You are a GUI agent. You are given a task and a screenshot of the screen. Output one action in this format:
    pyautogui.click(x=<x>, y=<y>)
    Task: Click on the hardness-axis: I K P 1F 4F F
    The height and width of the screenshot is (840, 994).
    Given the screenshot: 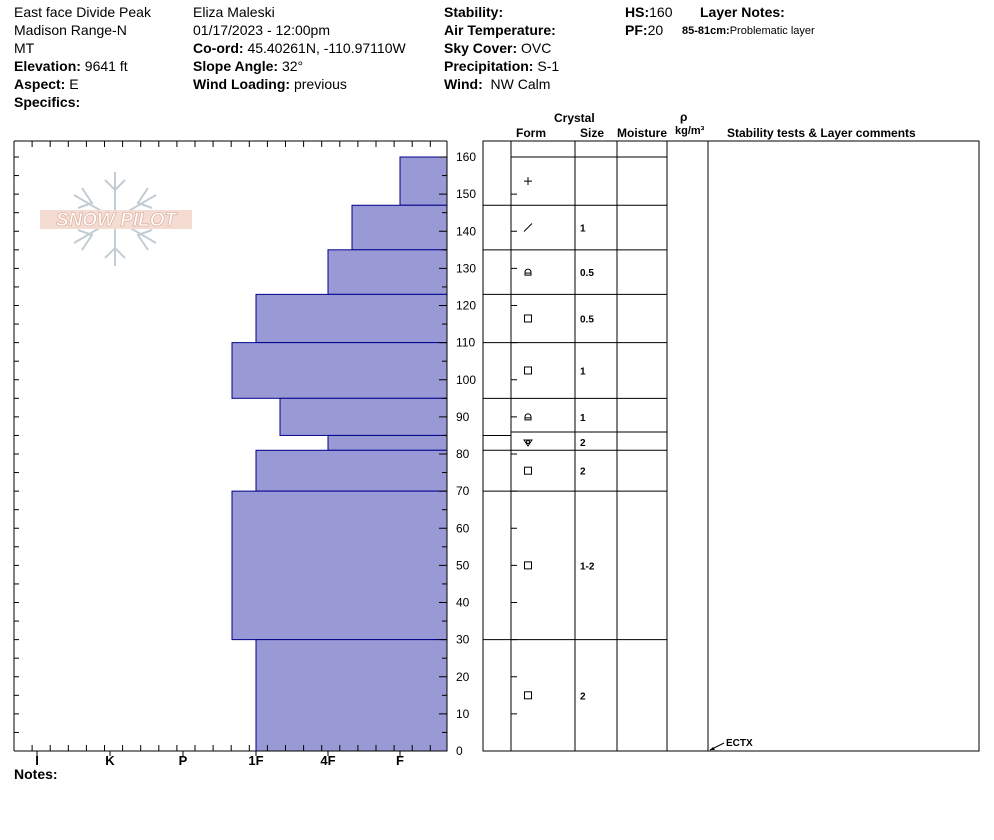 What is the action you would take?
    pyautogui.click(x=219, y=759)
    